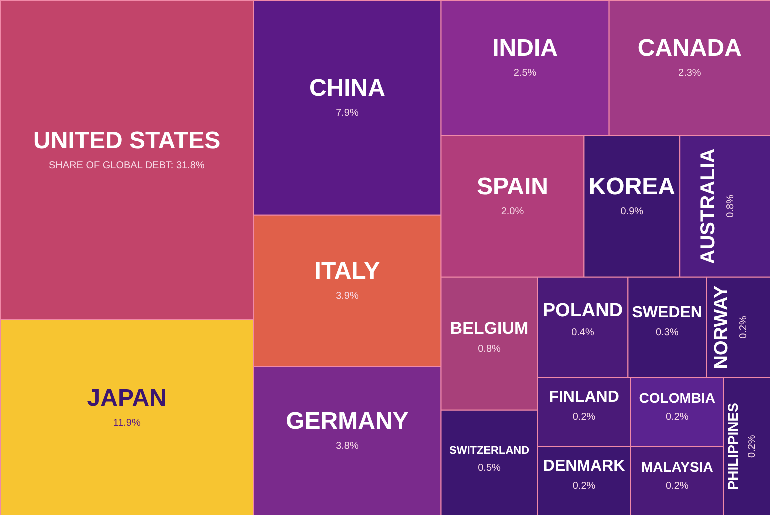 Image resolution: width=770 pixels, height=515 pixels. I want to click on data-label: 3.9%, so click(347, 296).